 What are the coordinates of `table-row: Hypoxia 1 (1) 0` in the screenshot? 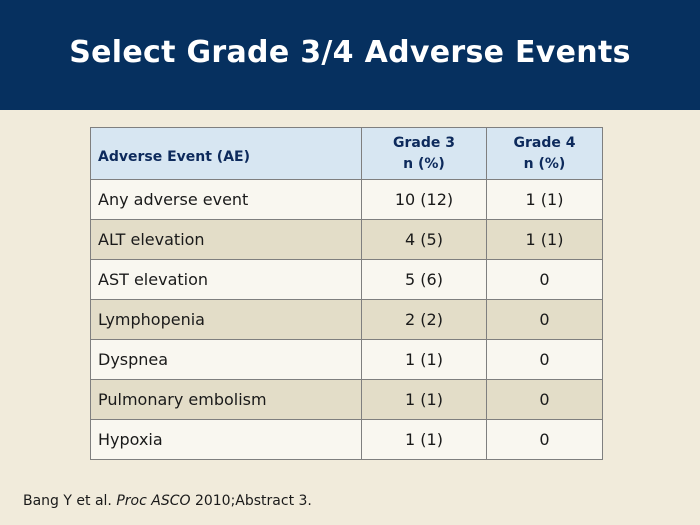 It's located at (346, 439).